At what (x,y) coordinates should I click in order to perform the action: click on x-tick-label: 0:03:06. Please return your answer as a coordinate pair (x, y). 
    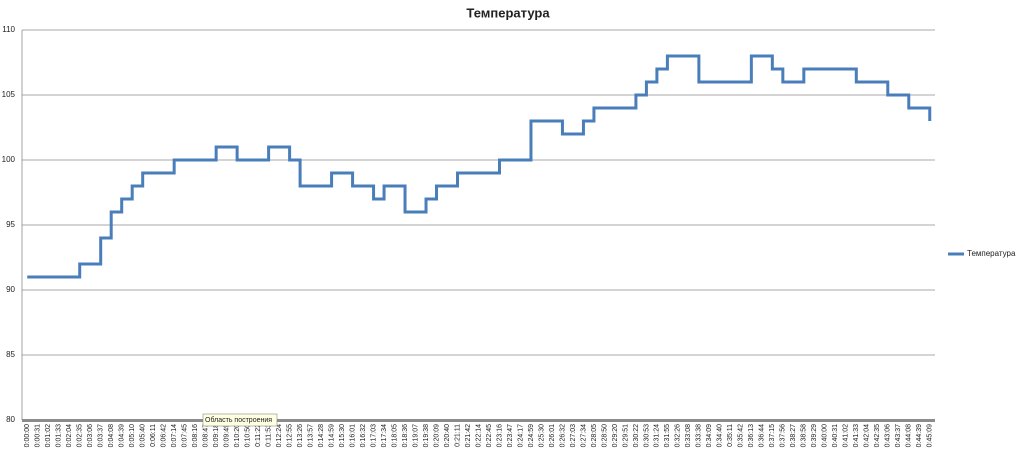
    Looking at the image, I should click on (90, 435).